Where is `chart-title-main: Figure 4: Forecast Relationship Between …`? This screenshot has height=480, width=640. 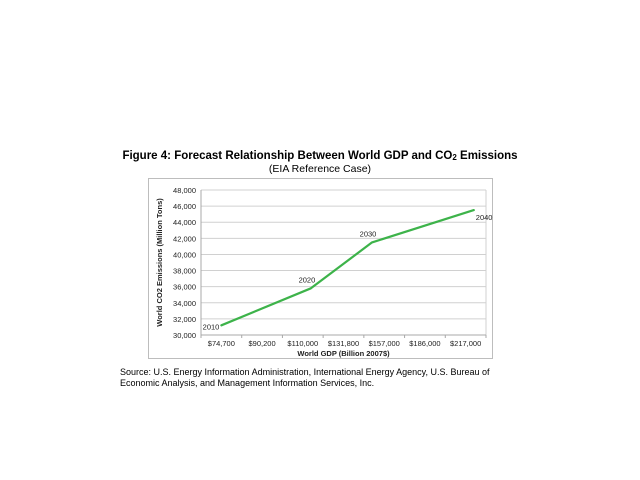
chart-title-main: Figure 4: Forecast Relationship Between … is located at coordinates (287, 156).